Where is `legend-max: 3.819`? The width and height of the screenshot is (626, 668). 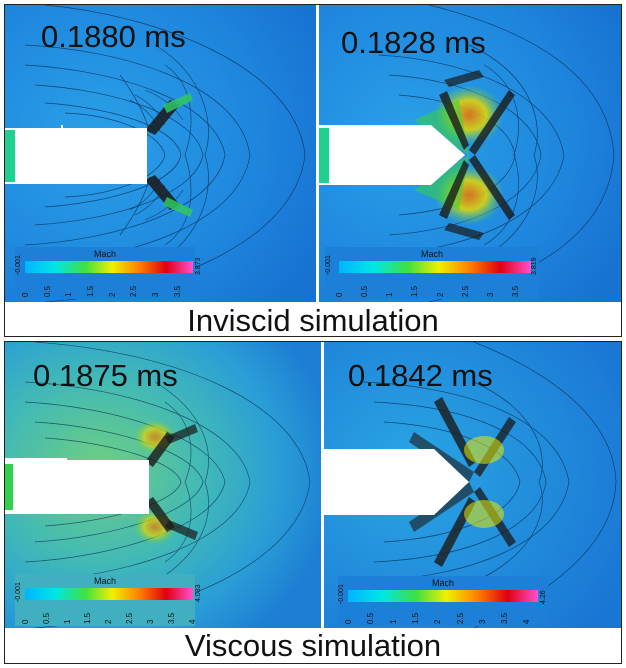
legend-max: 3.819 is located at coordinates (534, 266).